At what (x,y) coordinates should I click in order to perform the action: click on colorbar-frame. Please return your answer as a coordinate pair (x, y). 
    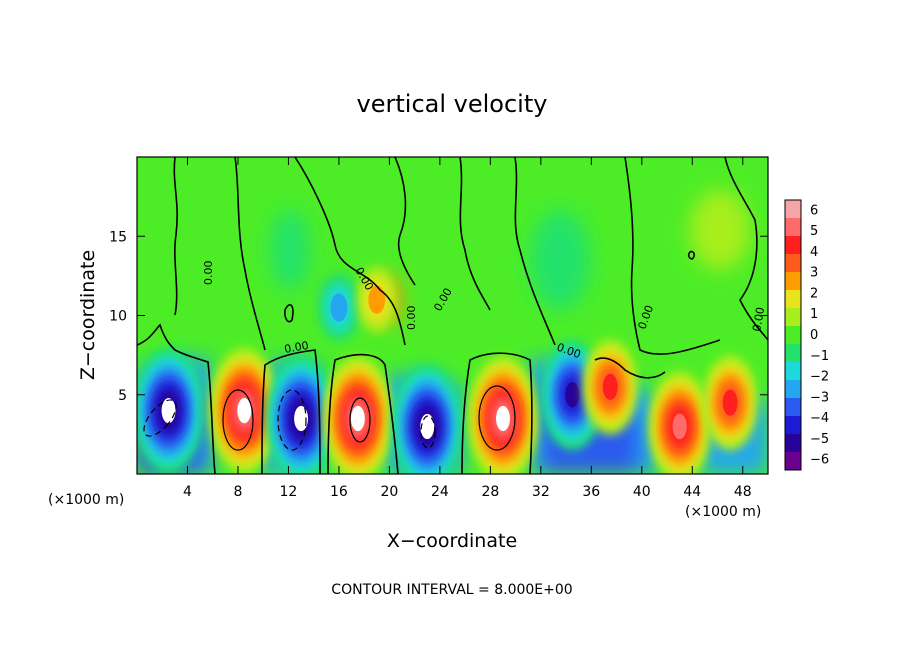
    Looking at the image, I should click on (793, 335).